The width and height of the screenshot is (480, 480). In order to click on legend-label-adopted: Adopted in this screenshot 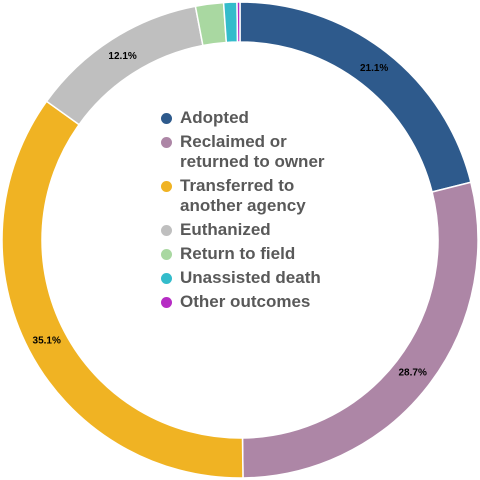, I will do `click(214, 117)`.